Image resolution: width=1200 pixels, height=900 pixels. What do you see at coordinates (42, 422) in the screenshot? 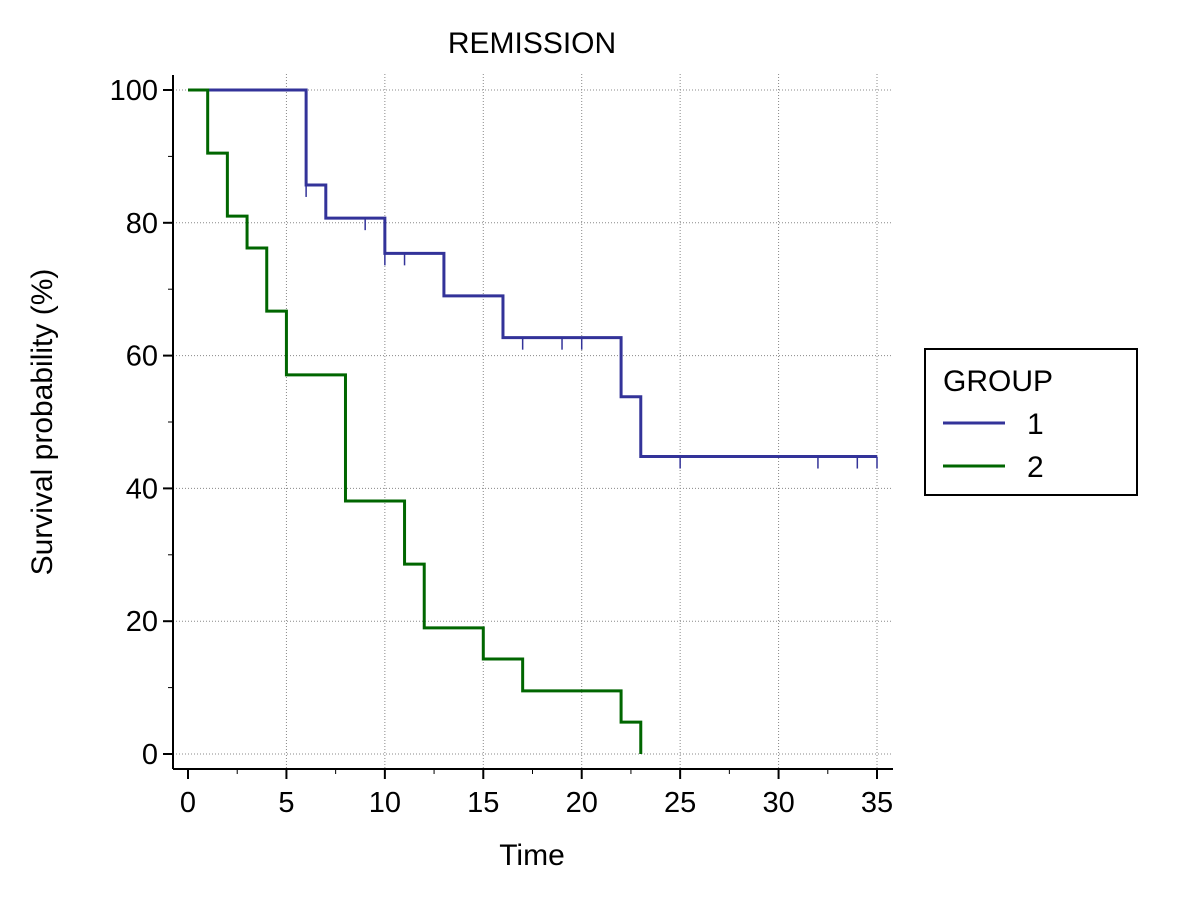
I see `y-axis-label: Survival probability (%)` at bounding box center [42, 422].